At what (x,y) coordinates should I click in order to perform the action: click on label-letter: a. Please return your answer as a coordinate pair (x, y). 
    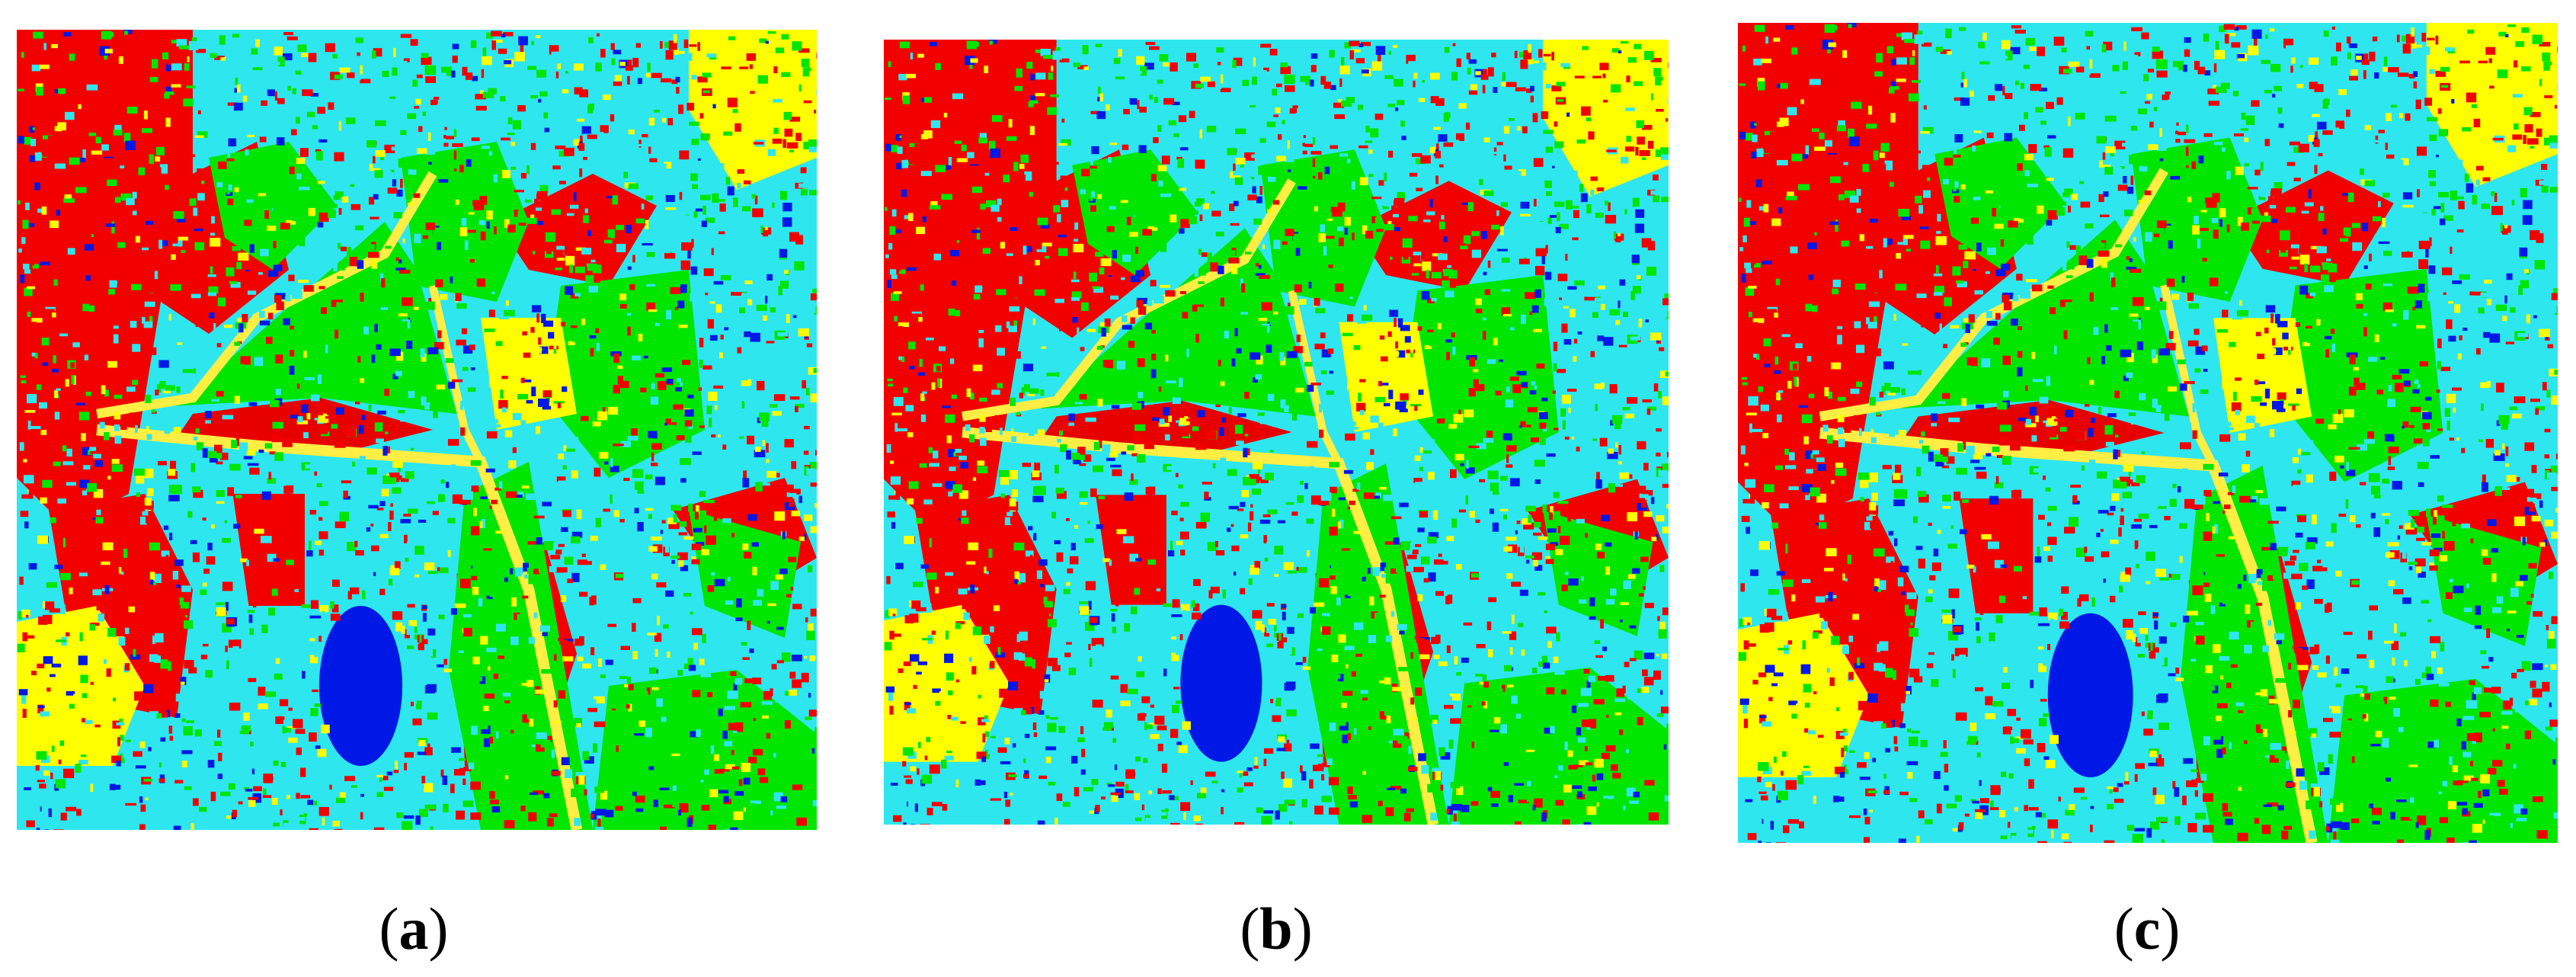
    Looking at the image, I should click on (414, 929).